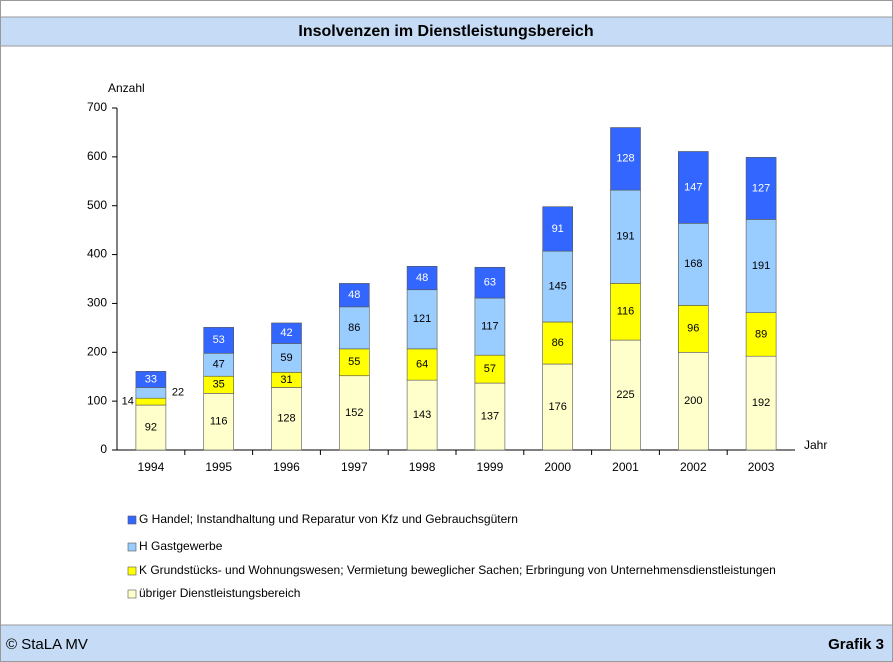 This screenshot has height=662, width=893. Describe the element at coordinates (490, 467) in the screenshot. I see `x-tick-label: 1999` at that location.